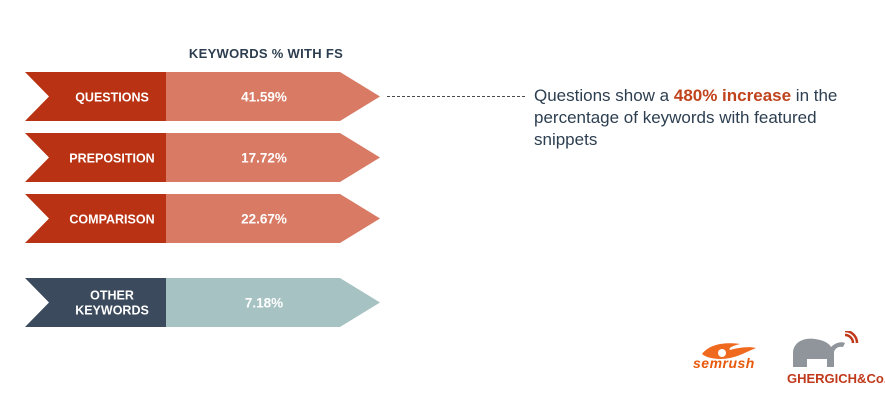 Image resolution: width=885 pixels, height=402 pixels. I want to click on chart-row: PREPOSITION 17.72%, so click(202, 157).